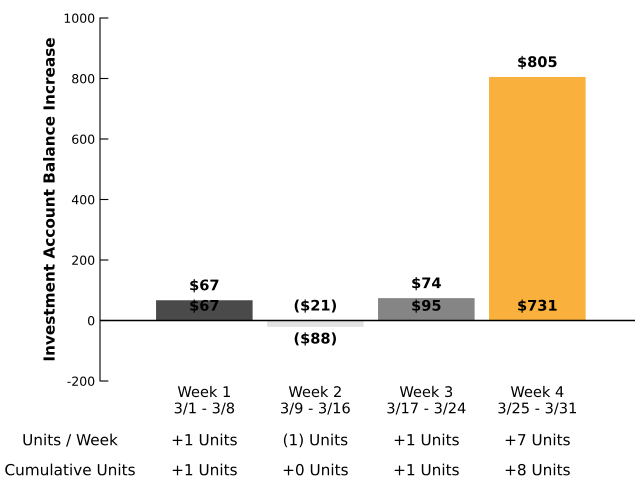  What do you see at coordinates (83, 139) in the screenshot?
I see `y-tick-label: 600` at bounding box center [83, 139].